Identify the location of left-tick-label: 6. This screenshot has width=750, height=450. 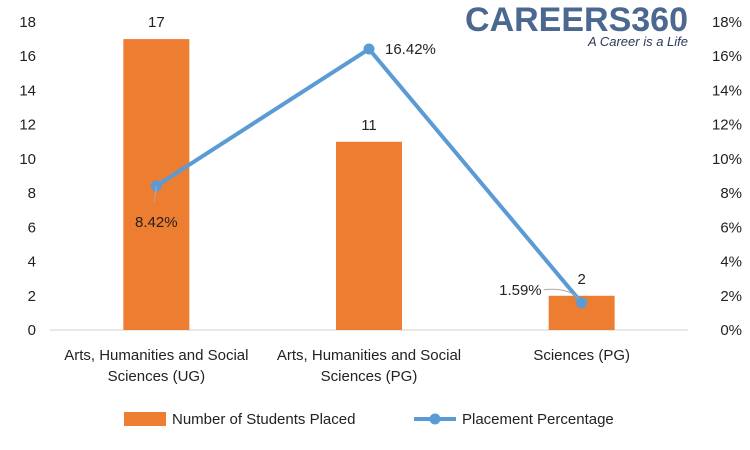
(32, 227).